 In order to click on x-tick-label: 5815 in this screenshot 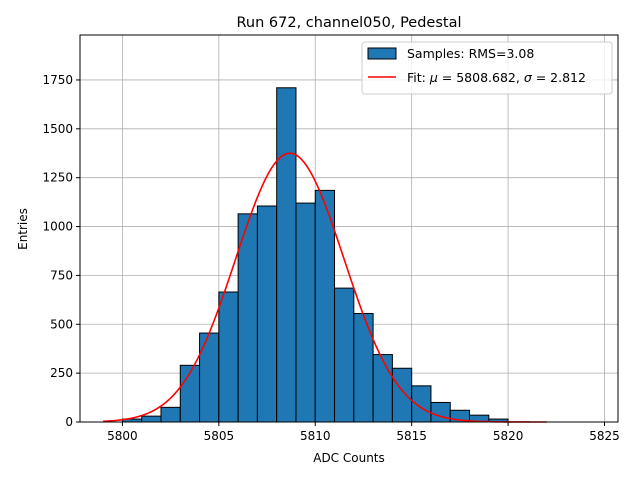, I will do `click(411, 436)`.